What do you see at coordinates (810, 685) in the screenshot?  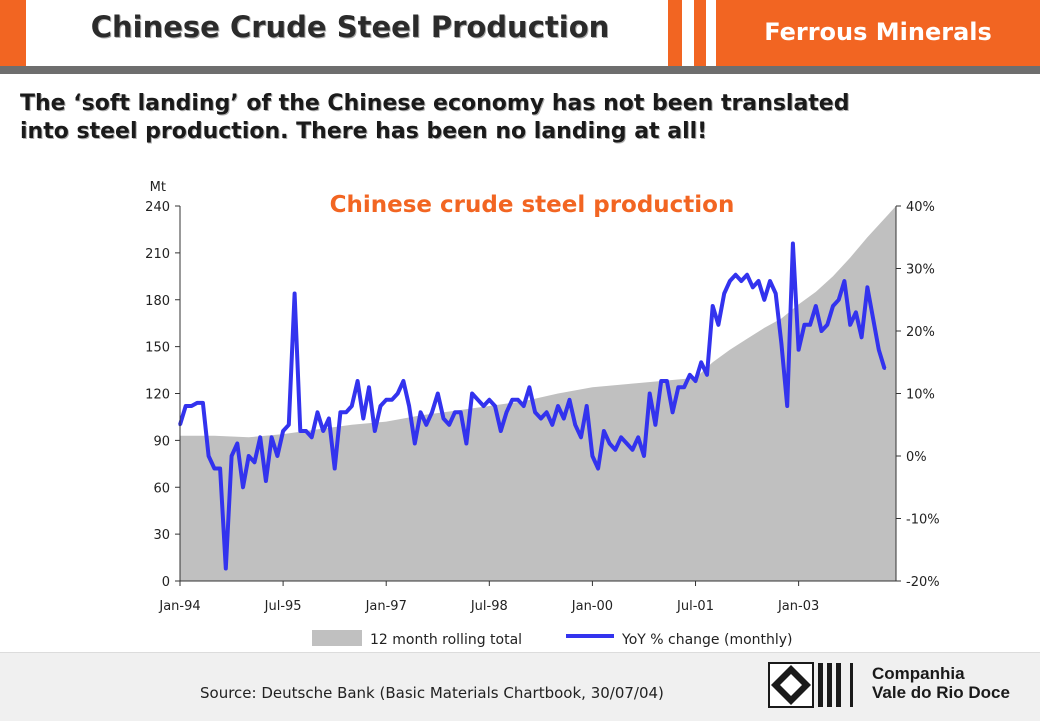 I see `cvrd-logo-icon` at bounding box center [810, 685].